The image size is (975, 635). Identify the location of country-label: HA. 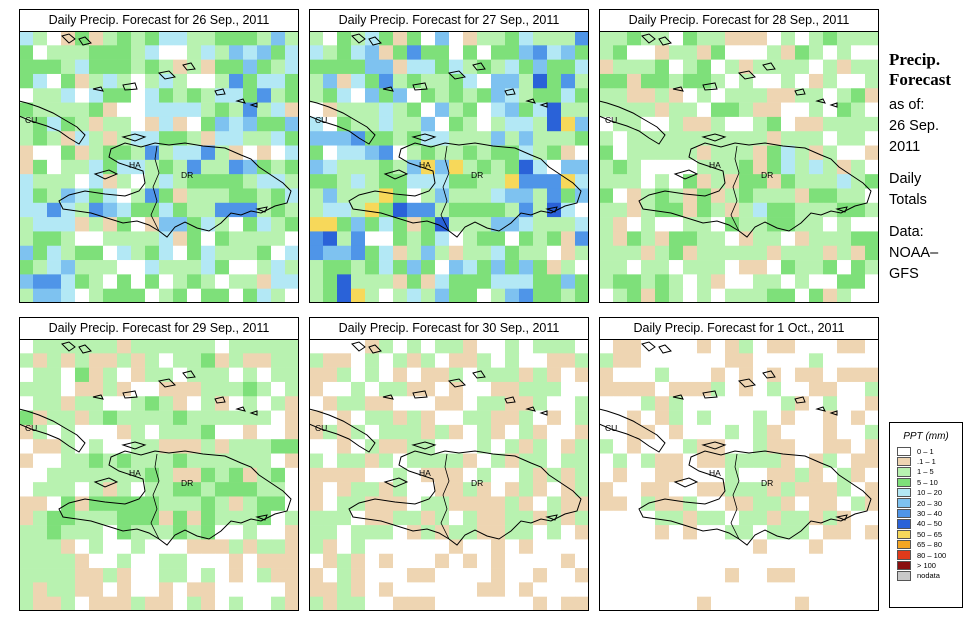
(425, 165).